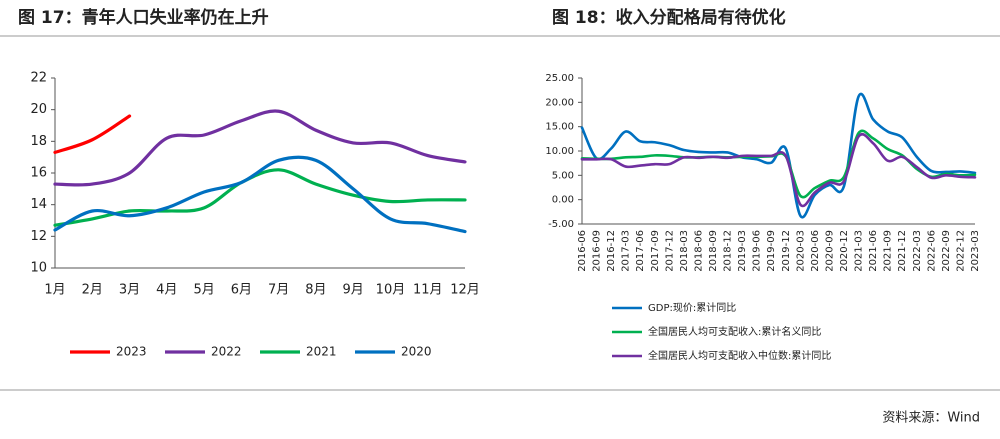 The height and width of the screenshot is (439, 1000). Describe the element at coordinates (829, 251) in the screenshot. I see `x-tick-label: 2020-09` at that location.